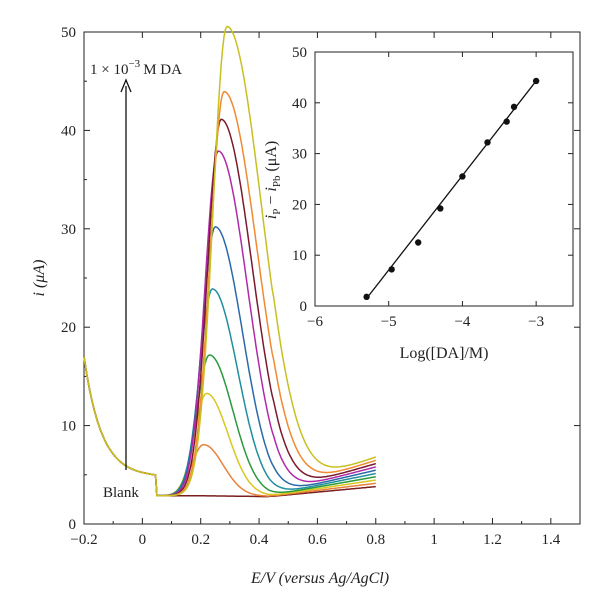  What do you see at coordinates (109, 70) in the screenshot?
I see `annotation-mantissa: 1 × 10` at bounding box center [109, 70].